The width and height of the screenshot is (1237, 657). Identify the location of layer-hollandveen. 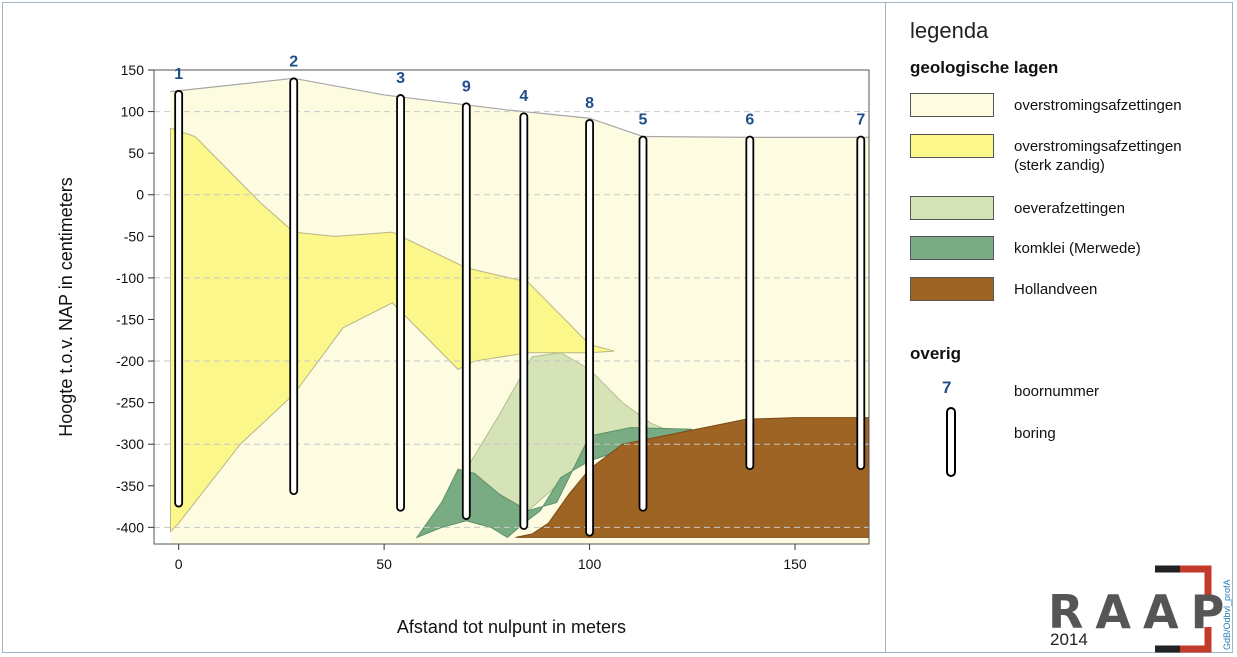
(692, 477).